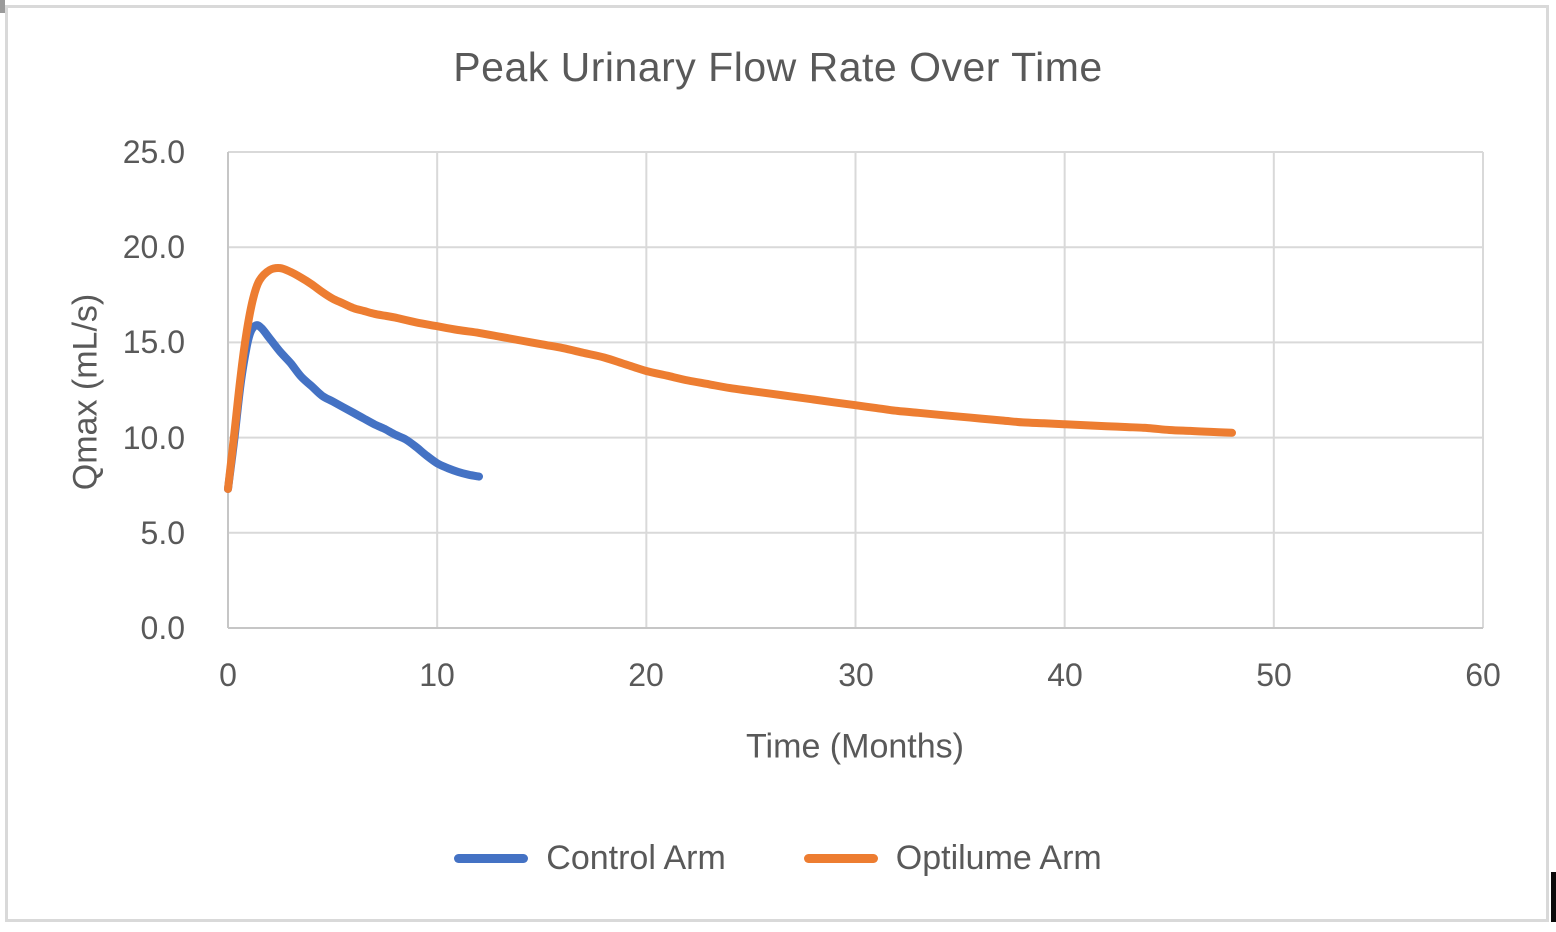  I want to click on x-tick-label: 20, so click(646, 675).